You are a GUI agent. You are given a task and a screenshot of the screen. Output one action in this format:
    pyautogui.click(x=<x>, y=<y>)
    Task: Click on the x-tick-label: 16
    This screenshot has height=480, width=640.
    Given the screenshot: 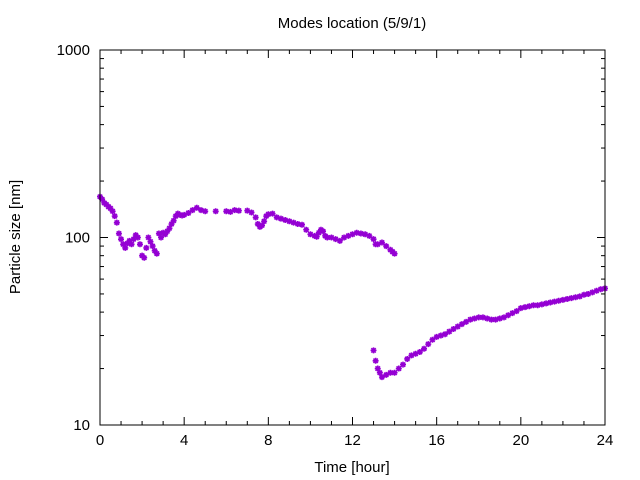 What is the action you would take?
    pyautogui.click(x=436, y=440)
    